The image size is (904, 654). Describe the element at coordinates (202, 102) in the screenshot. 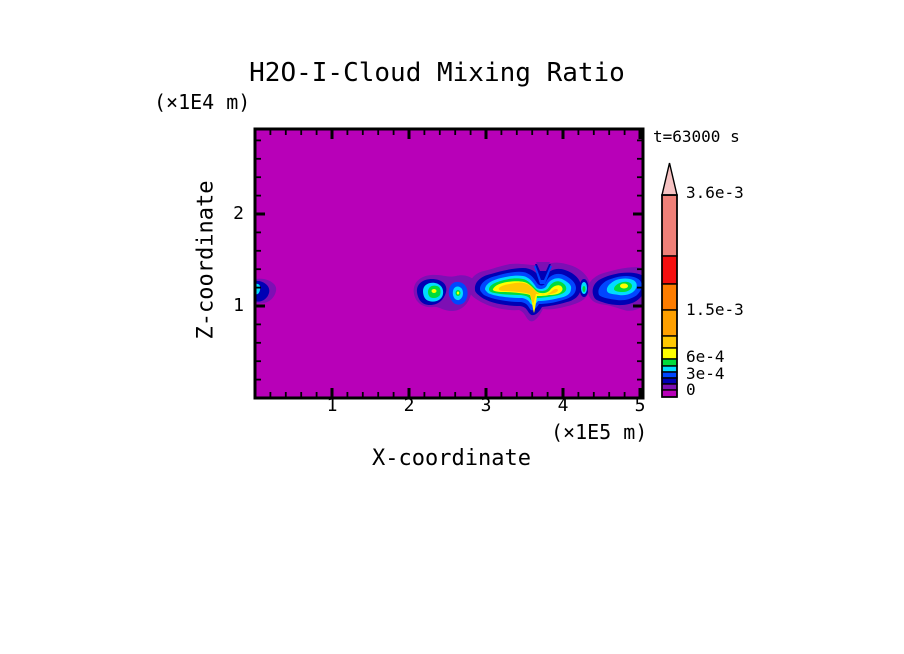

I see `z-axis-unit-label: (×1E4 m)` at that location.